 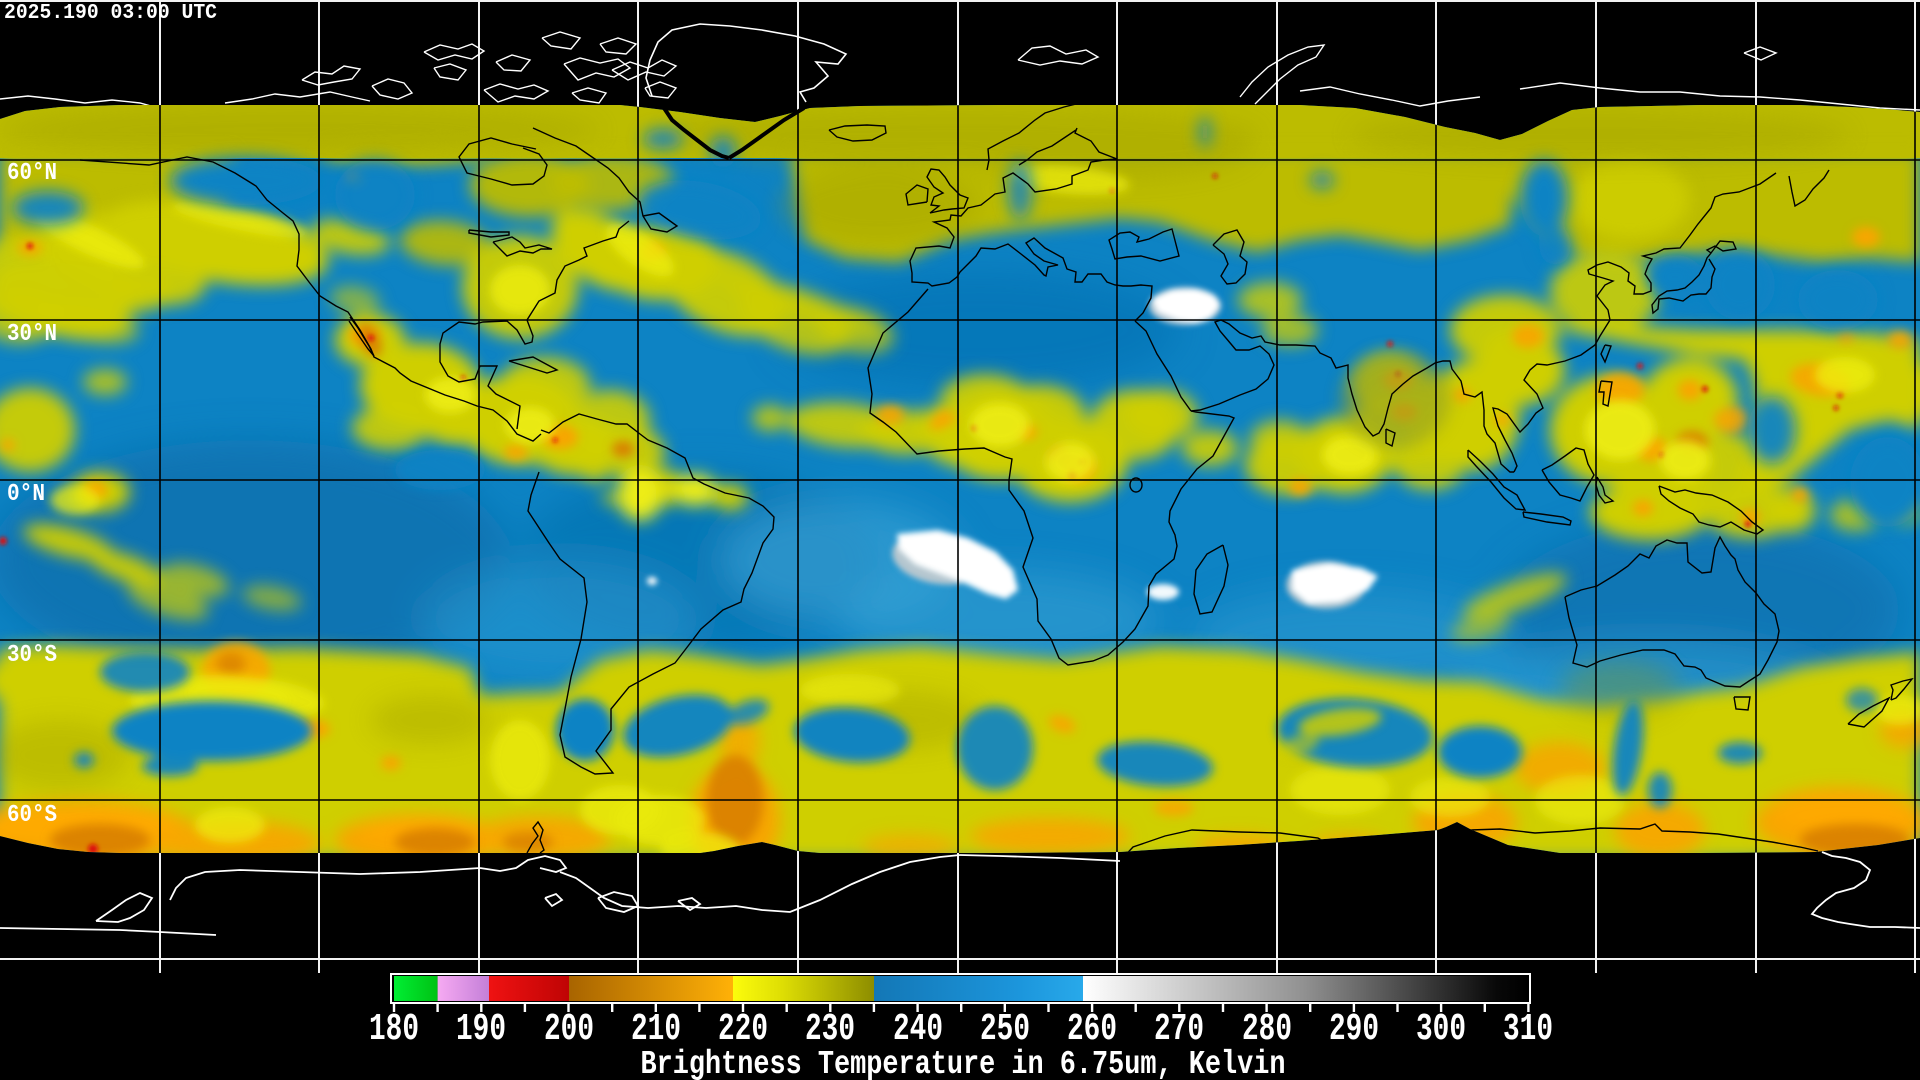 I want to click on svg-text: 300, so click(x=1441, y=1029).